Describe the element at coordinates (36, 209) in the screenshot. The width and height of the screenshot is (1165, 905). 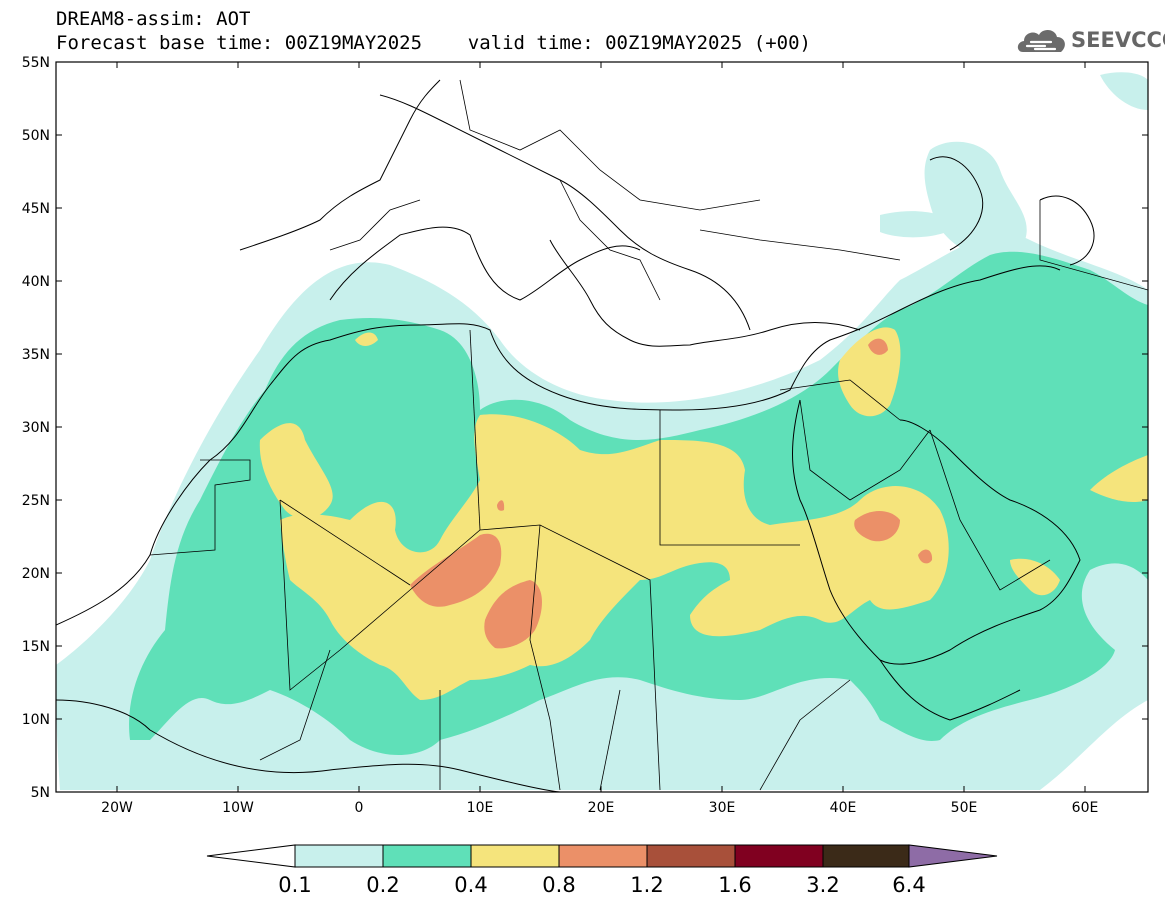
I see `lat-label: 45N` at that location.